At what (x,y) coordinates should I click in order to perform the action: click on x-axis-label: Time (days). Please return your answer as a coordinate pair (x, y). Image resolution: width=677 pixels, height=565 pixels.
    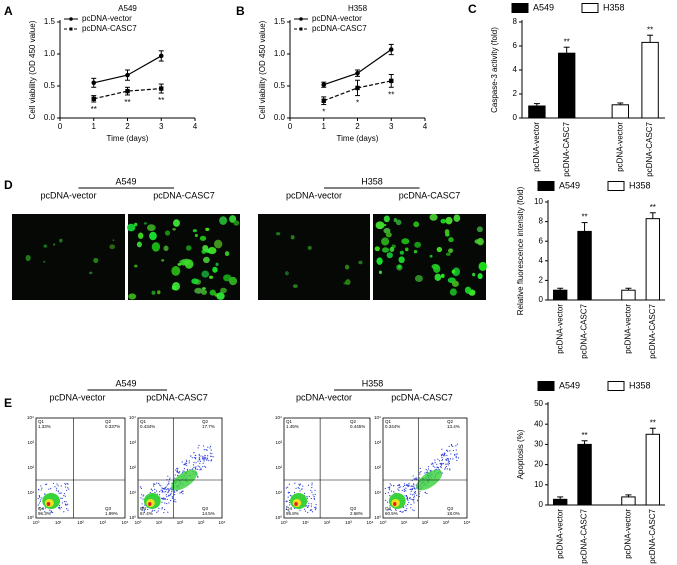
    Looking at the image, I should click on (128, 138).